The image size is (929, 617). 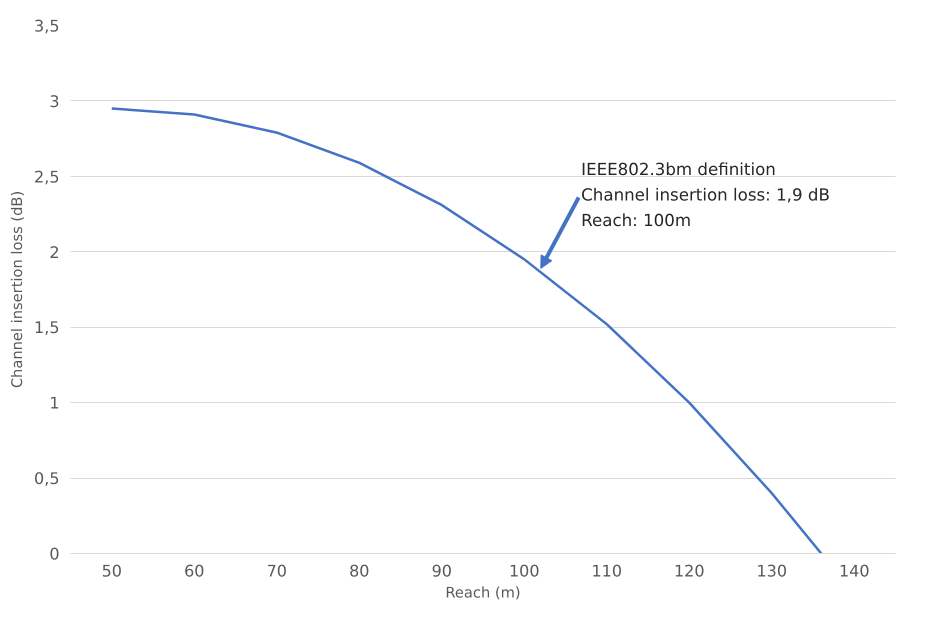 I want to click on x-tick-label: 100, so click(x=524, y=571).